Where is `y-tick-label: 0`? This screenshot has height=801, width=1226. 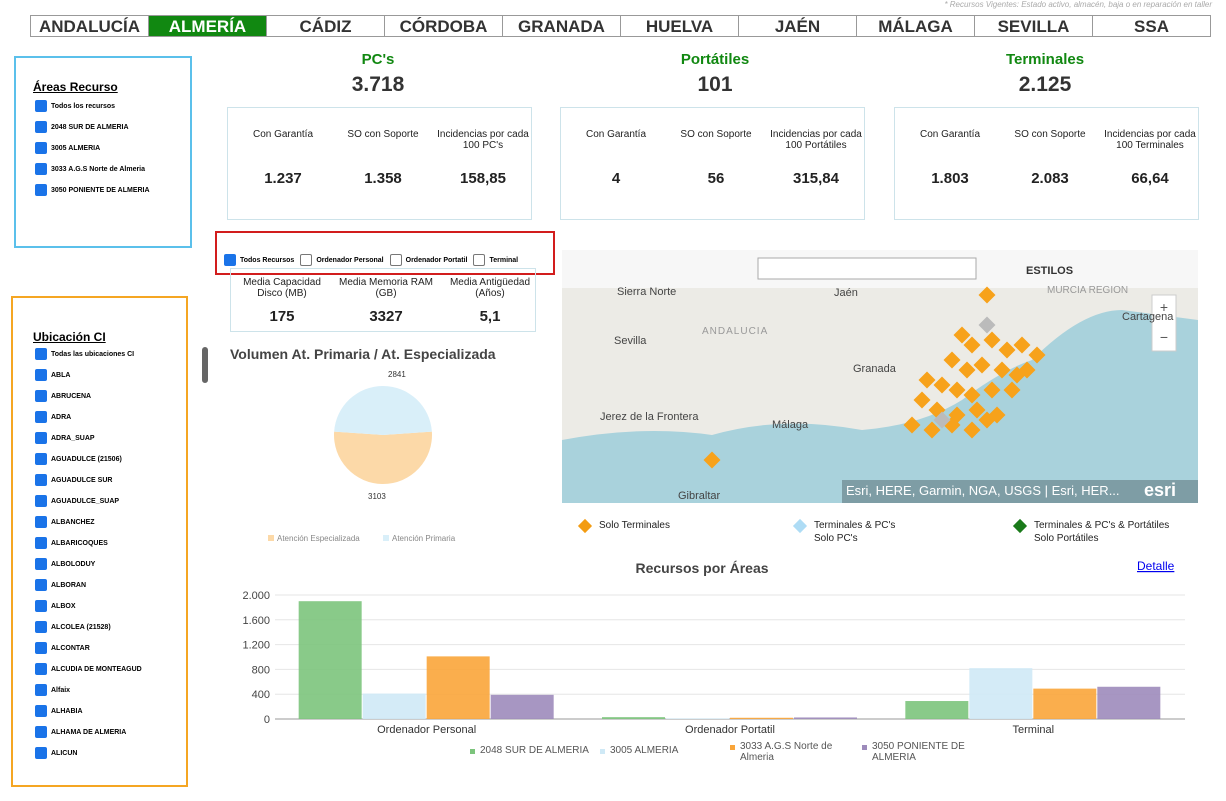 y-tick-label: 0 is located at coordinates (267, 720).